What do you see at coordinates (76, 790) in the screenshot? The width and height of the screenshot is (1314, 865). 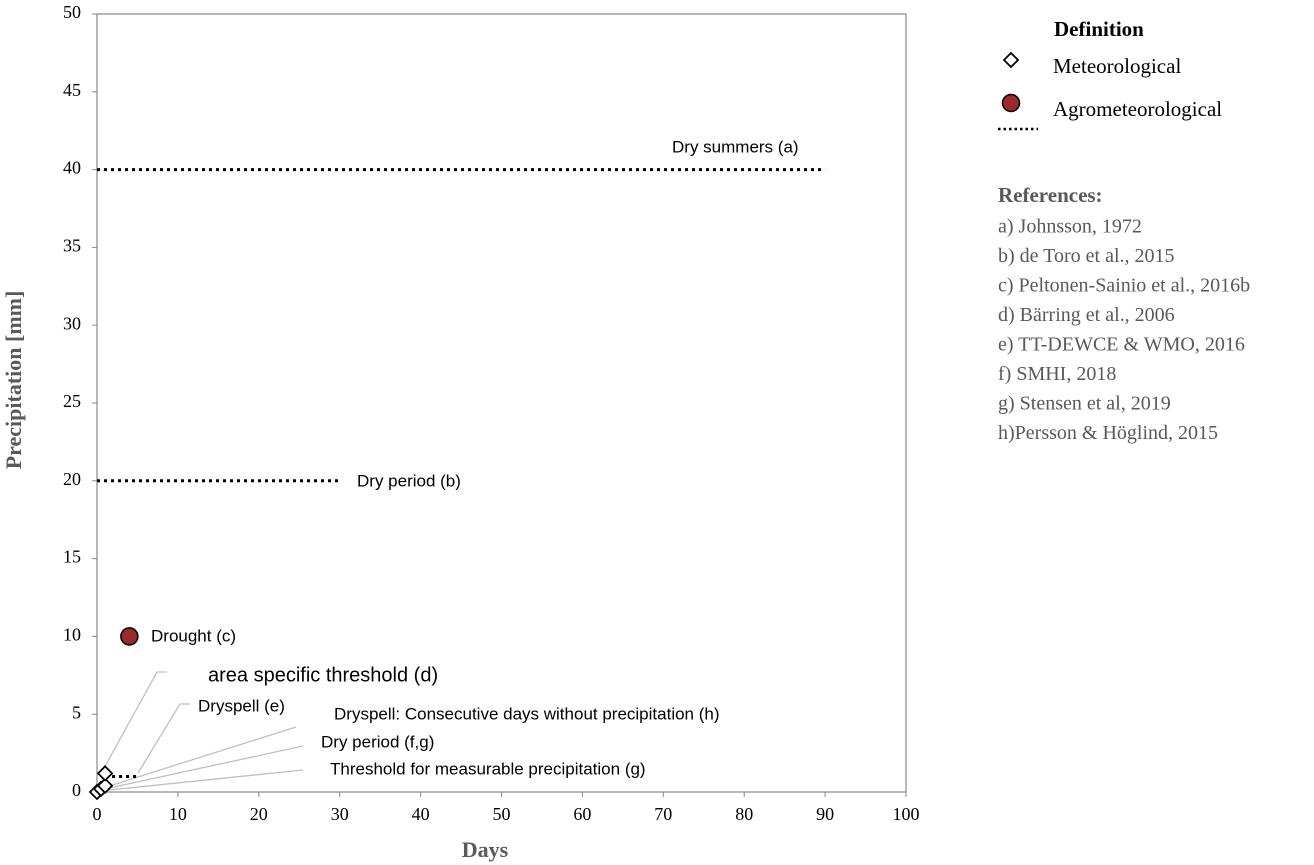 I see `y-tick-label: 0` at bounding box center [76, 790].